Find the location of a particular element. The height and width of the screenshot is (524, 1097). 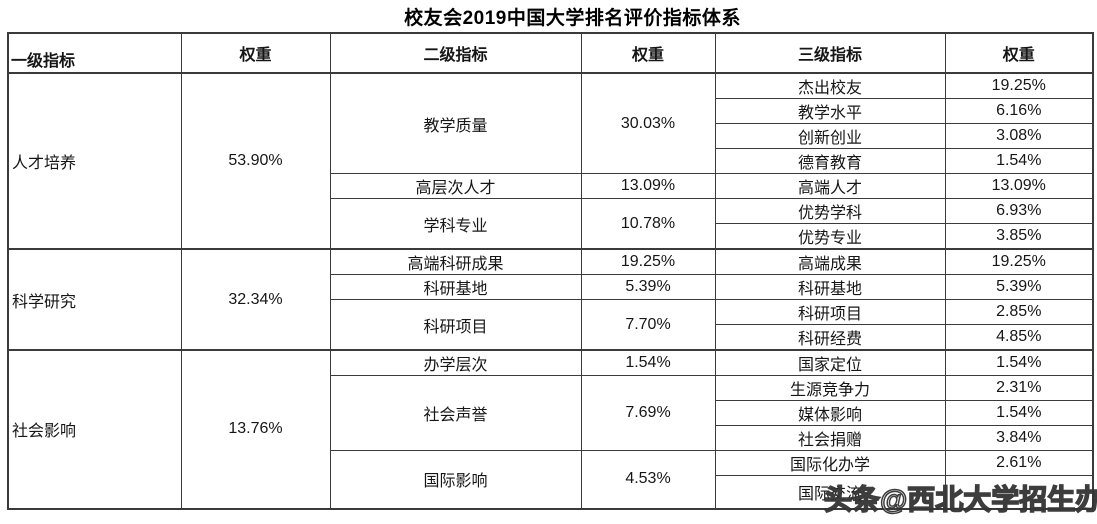

level2-cell: 科研基地 is located at coordinates (455, 287).